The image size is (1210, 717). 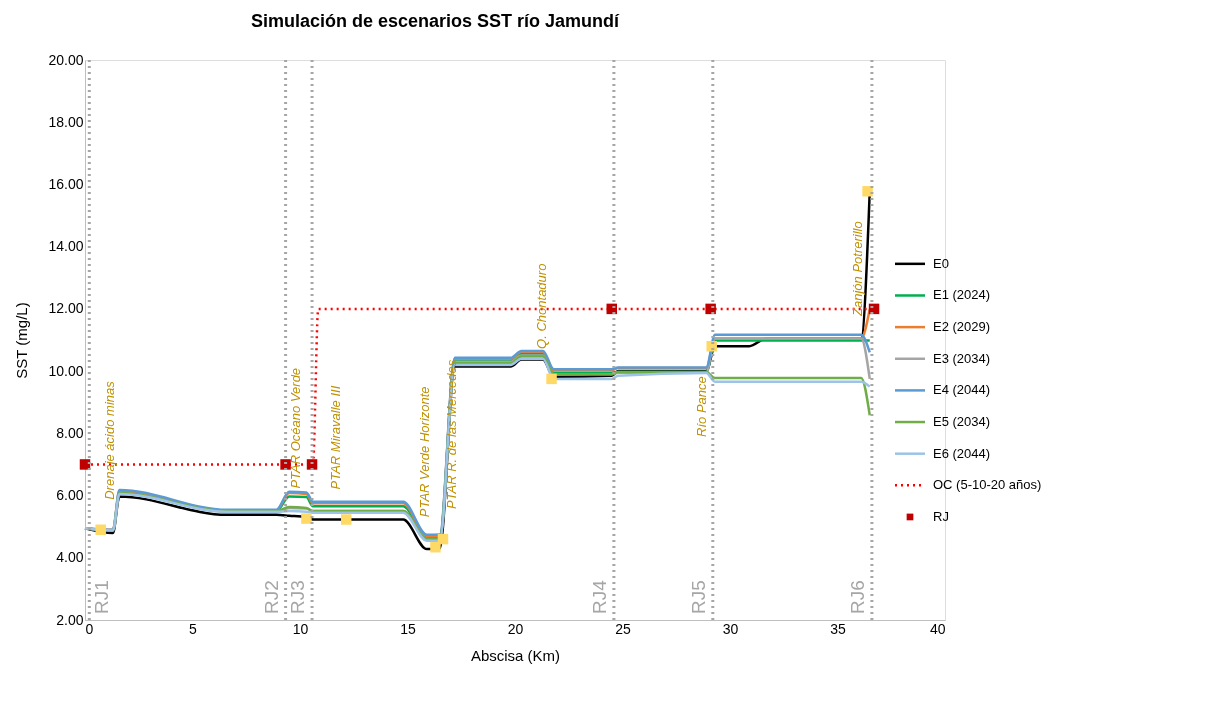 I want to click on y-tick-label: 6.00, so click(x=70, y=495).